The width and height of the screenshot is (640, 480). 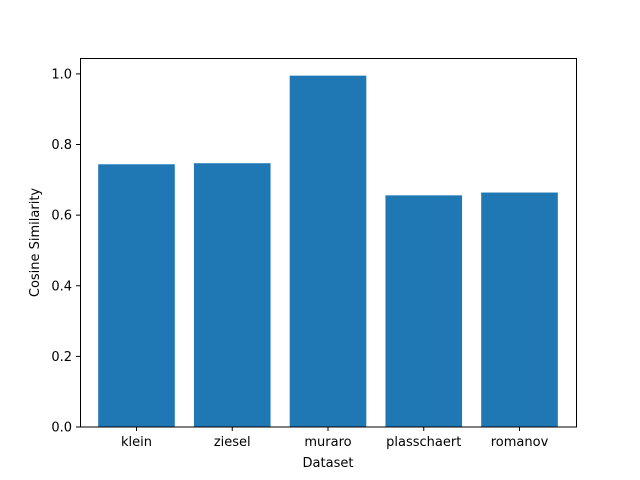 What do you see at coordinates (61, 286) in the screenshot?
I see `y-tick-label: 0.4` at bounding box center [61, 286].